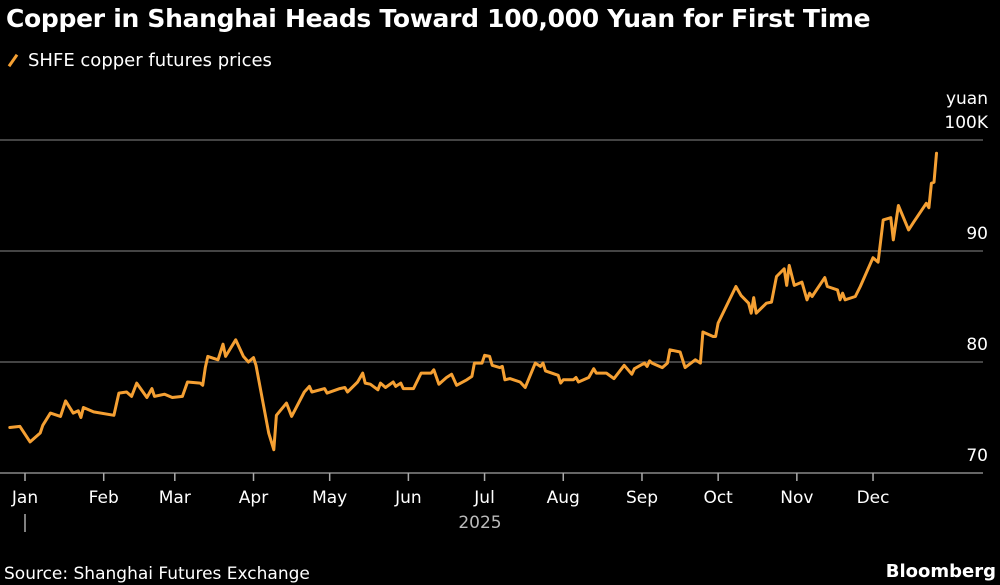 Image resolution: width=1000 pixels, height=585 pixels. Describe the element at coordinates (642, 498) in the screenshot. I see `x-tick-label: Sep` at that location.